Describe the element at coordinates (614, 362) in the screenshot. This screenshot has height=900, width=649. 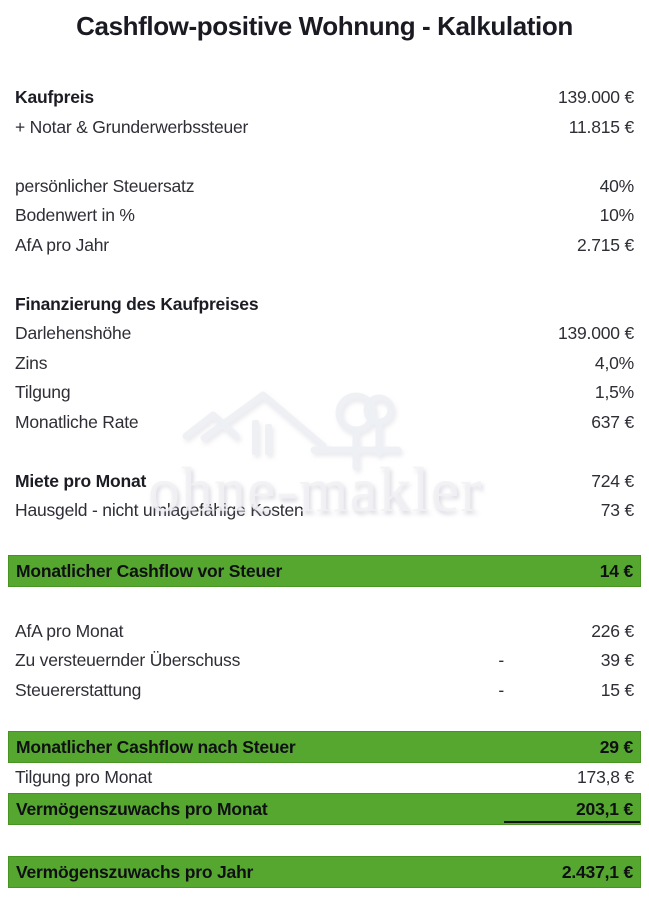
I see `row-value: 4,0%` at that location.